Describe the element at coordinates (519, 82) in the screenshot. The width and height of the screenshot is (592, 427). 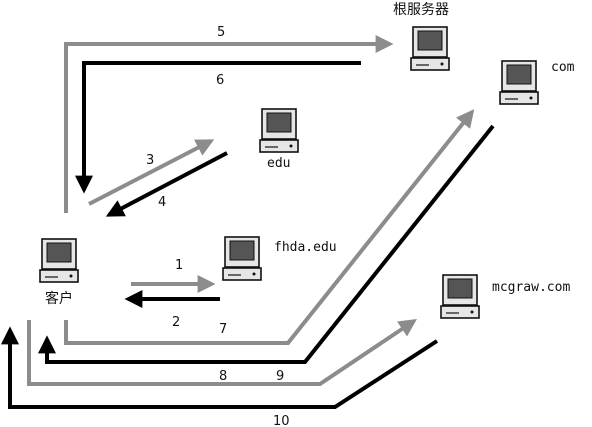
I see `com-server-icon` at that location.